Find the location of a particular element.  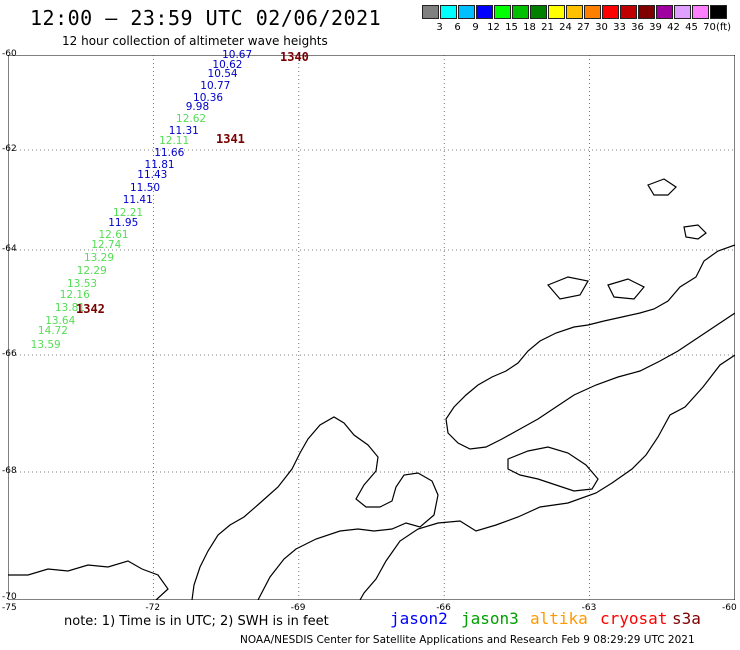

wave-height-value: 11.43 is located at coordinates (152, 175).